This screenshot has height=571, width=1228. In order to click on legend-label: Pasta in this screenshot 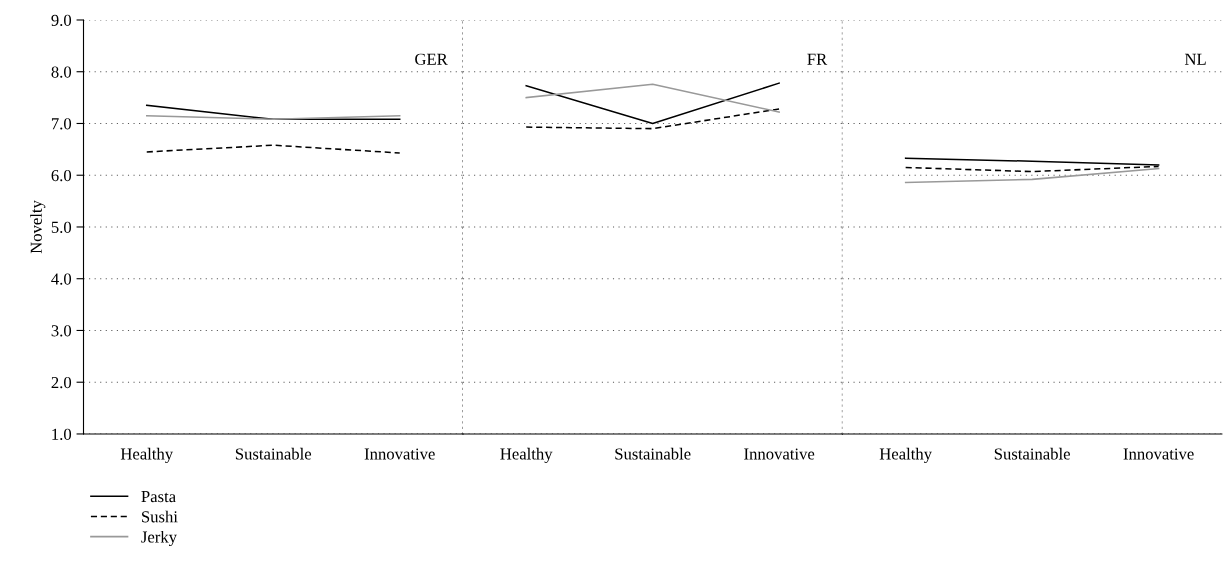, I will do `click(158, 497)`.